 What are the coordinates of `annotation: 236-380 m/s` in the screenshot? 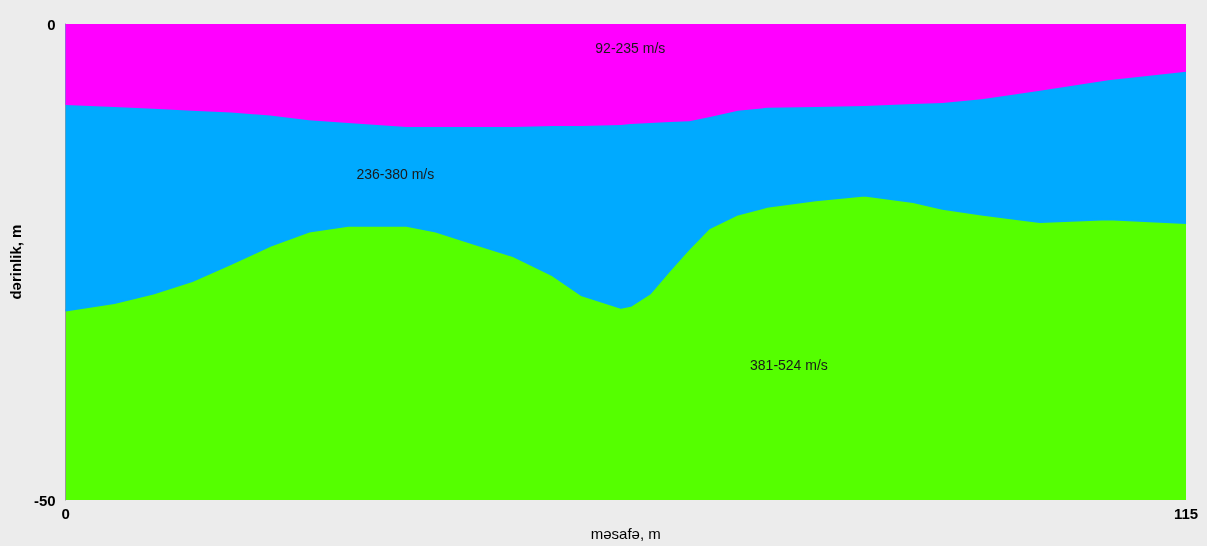 It's located at (395, 174).